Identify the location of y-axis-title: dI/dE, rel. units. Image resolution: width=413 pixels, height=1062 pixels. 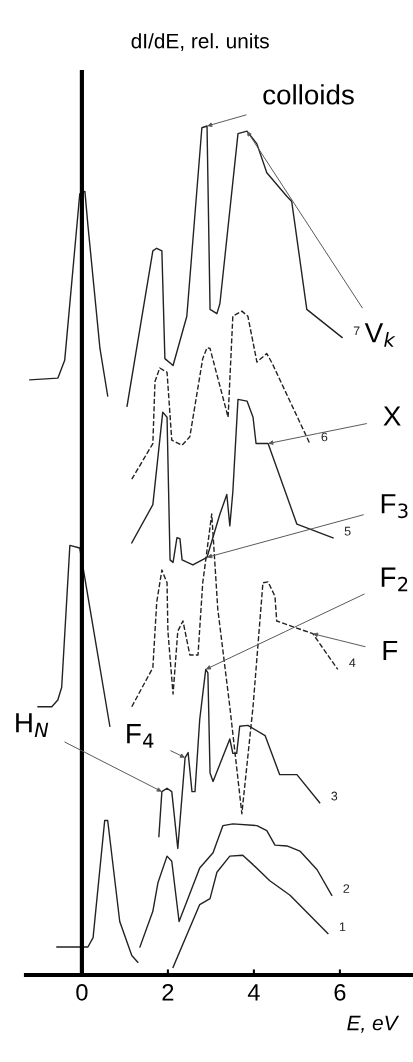
(200, 42).